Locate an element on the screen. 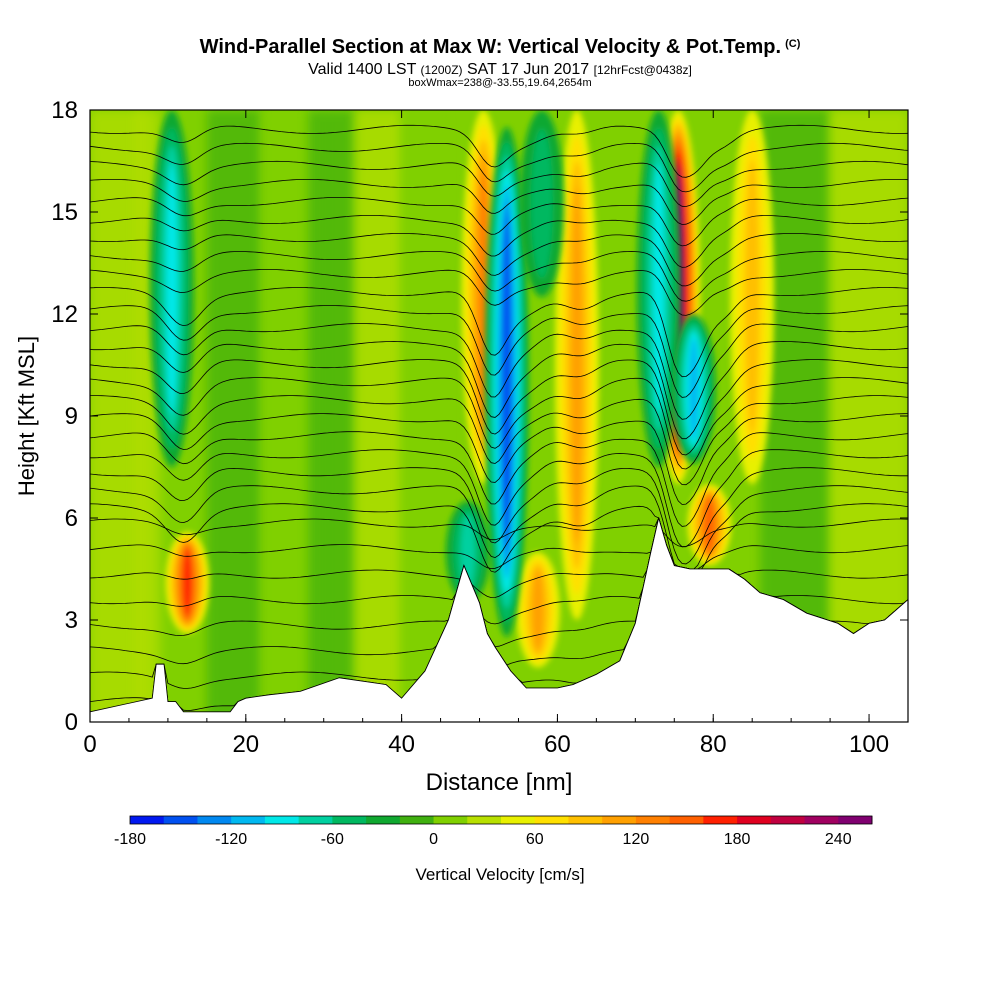 This screenshot has width=1000, height=1000. x-axis-label: Distance [nm] is located at coordinates (499, 782).